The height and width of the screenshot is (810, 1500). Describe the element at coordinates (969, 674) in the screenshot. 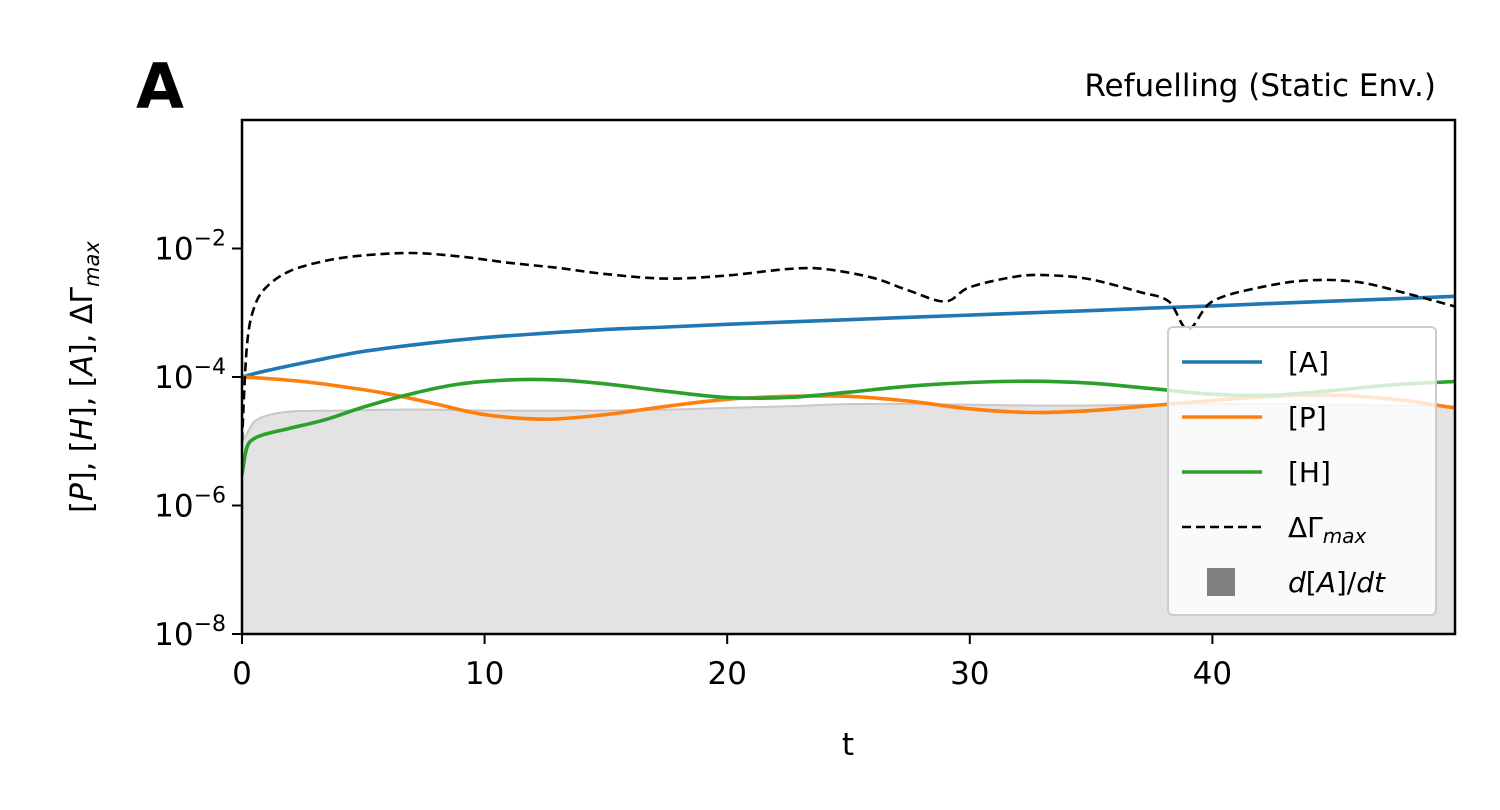

I see `x-tick-label: 30` at that location.